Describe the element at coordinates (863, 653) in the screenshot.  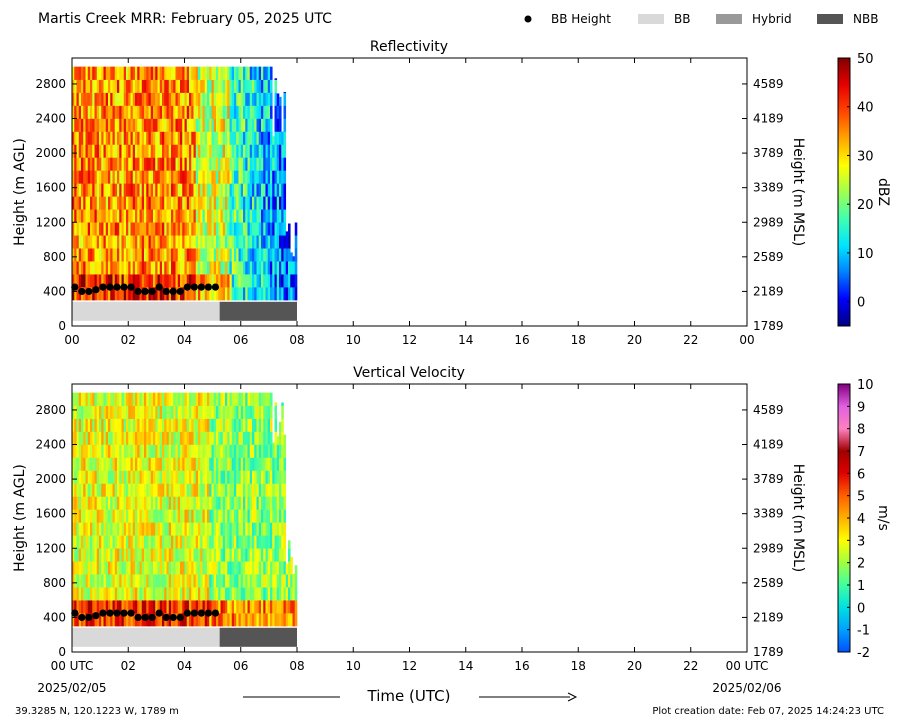
I see `colorbar-tick-label: -2` at that location.